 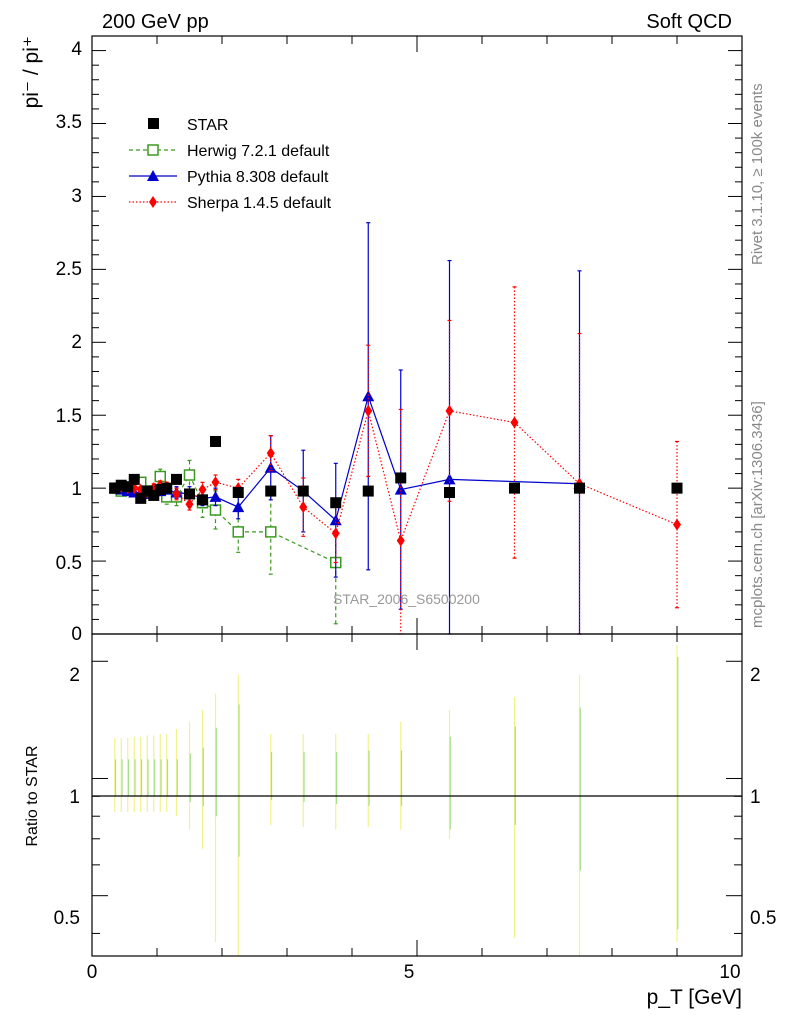 What do you see at coordinates (755, 797) in the screenshot?
I see `ratio-y-tick-label-right: 1` at bounding box center [755, 797].